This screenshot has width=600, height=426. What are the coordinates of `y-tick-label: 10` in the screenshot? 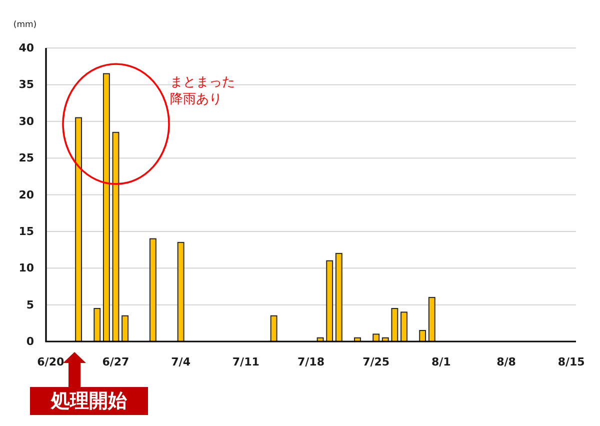 It's located at (26, 268).